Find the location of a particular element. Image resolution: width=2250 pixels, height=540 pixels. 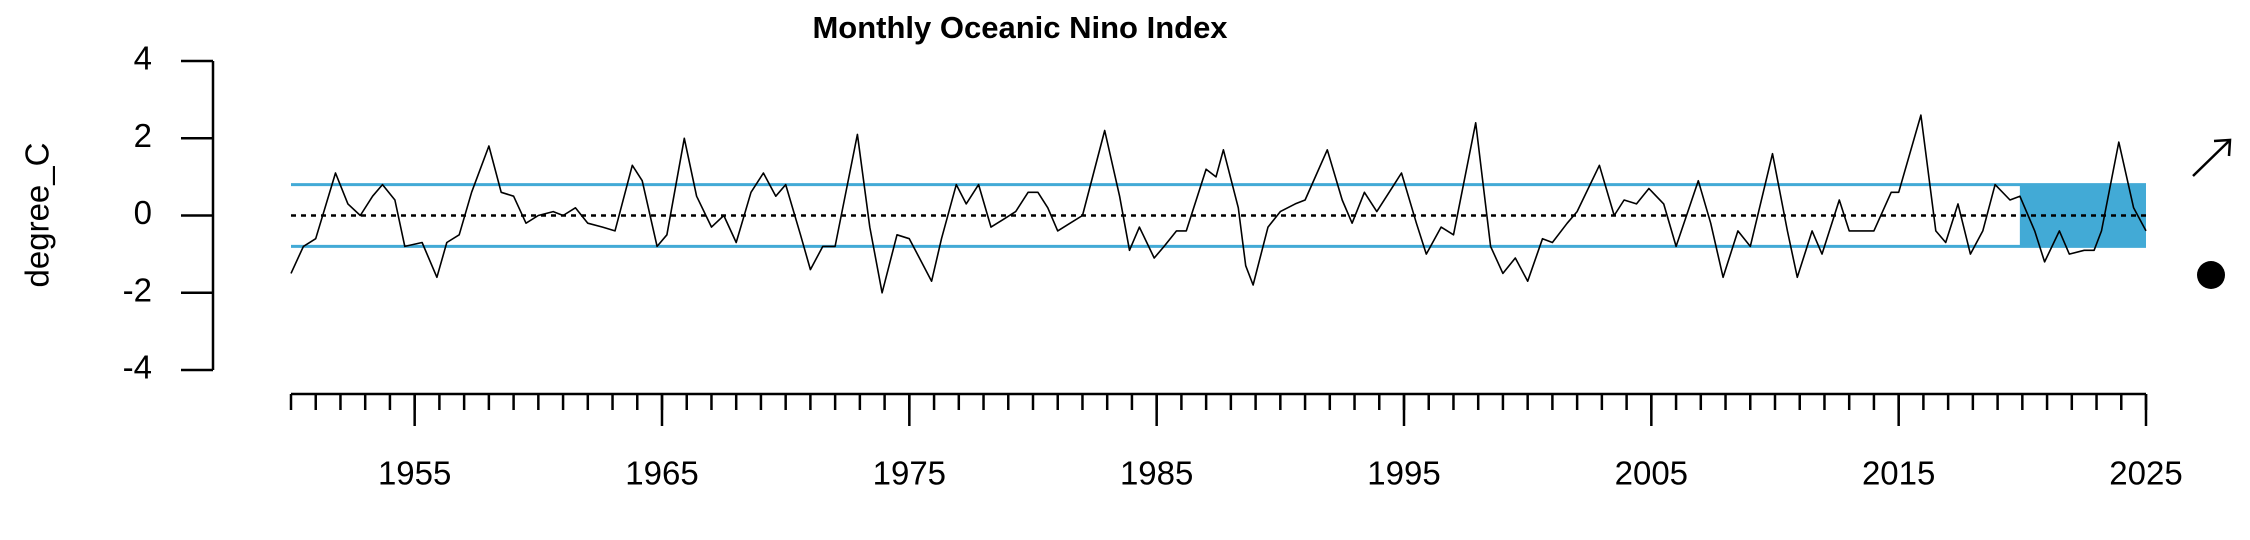

trend-arrow-icon is located at coordinates (2212, 157).